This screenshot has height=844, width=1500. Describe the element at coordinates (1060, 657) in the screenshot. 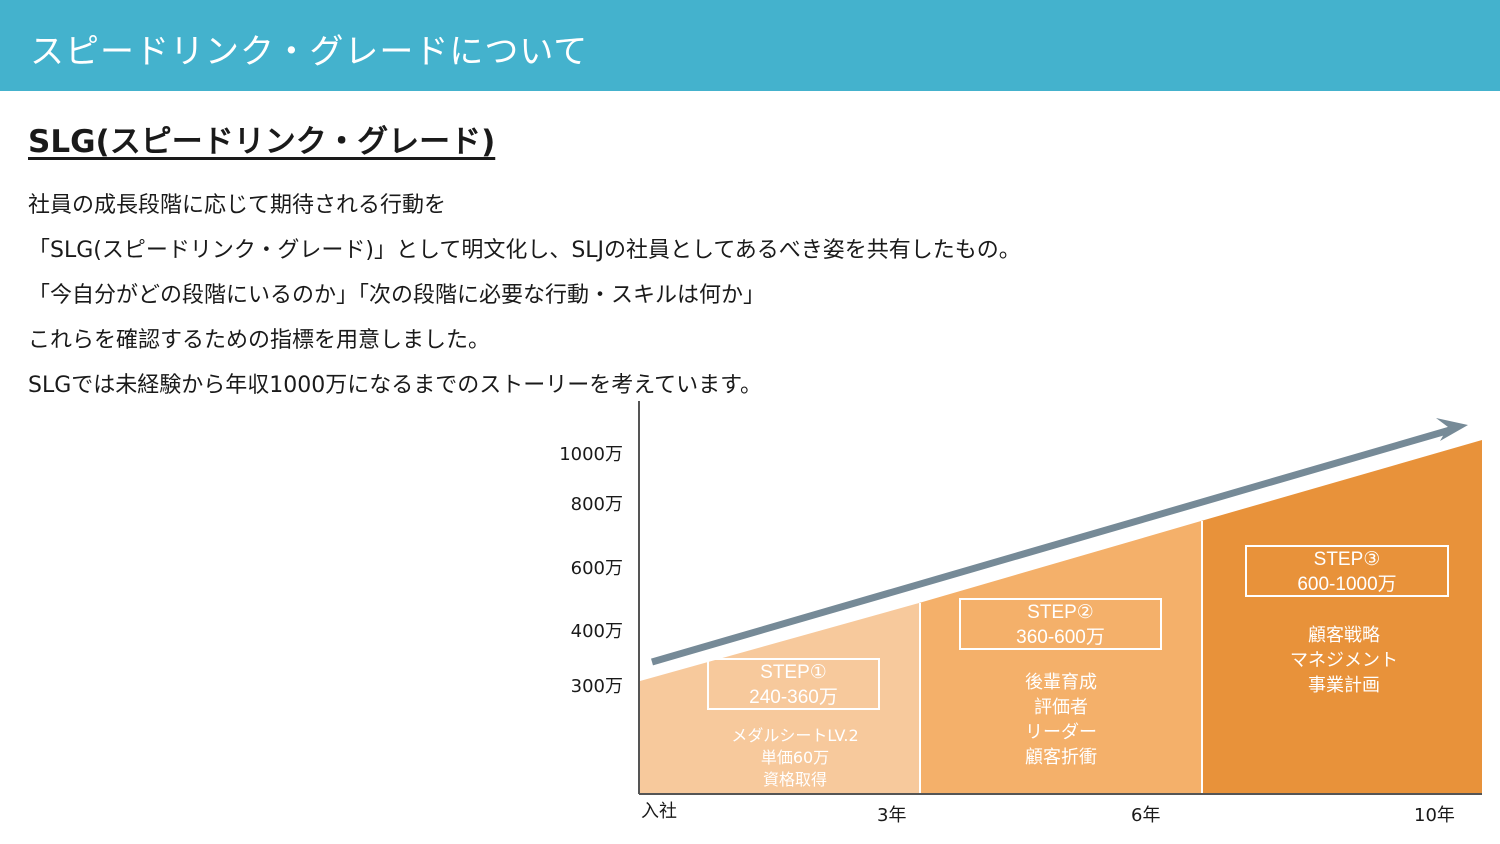

I see `step2-area` at that location.